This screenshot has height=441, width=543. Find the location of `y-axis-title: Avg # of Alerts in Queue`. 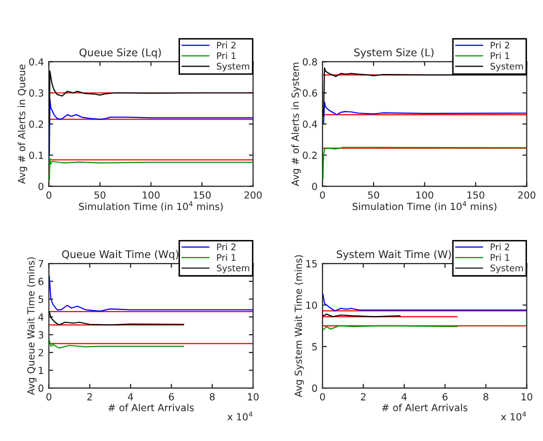

y-axis-title: Avg # of Alerts in Queue is located at coordinates (23, 124).